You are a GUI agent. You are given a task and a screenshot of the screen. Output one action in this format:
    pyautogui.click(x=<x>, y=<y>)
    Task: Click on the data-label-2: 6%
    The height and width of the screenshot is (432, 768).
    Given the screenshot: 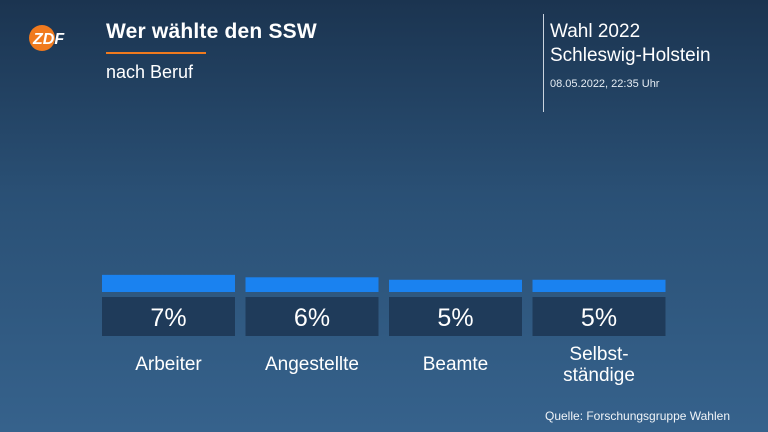 What is the action you would take?
    pyautogui.click(x=312, y=318)
    